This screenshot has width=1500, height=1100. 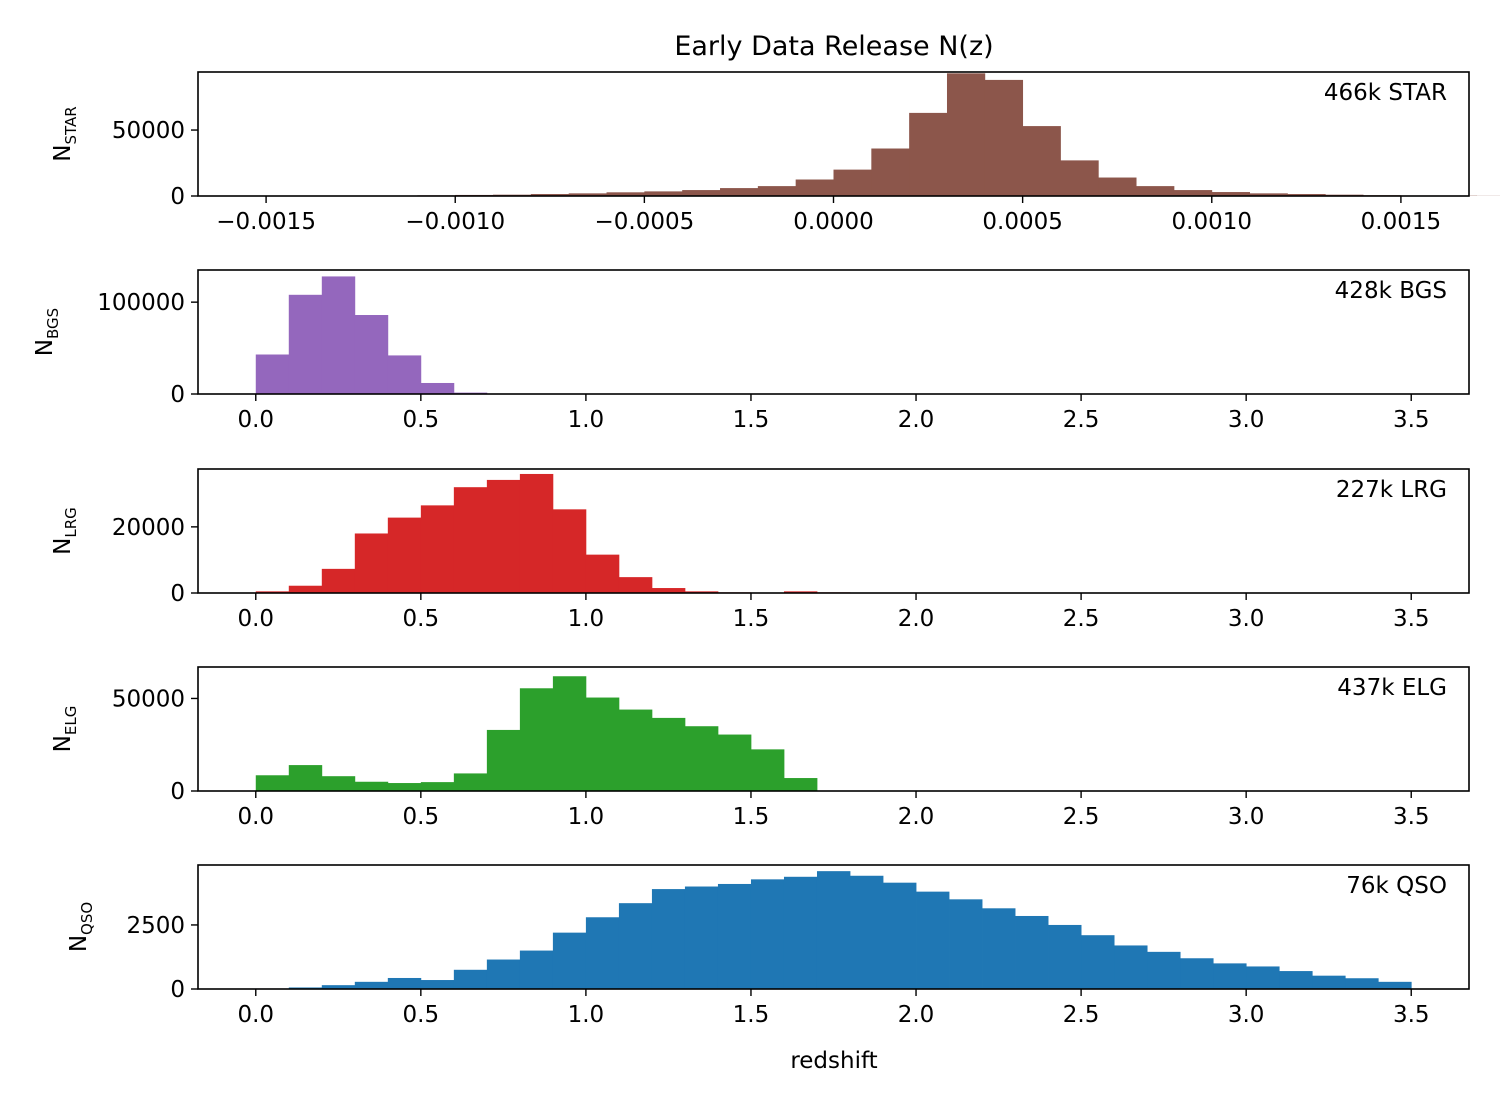 I want to click on y-axis-label: NLRG, so click(x=65, y=531).